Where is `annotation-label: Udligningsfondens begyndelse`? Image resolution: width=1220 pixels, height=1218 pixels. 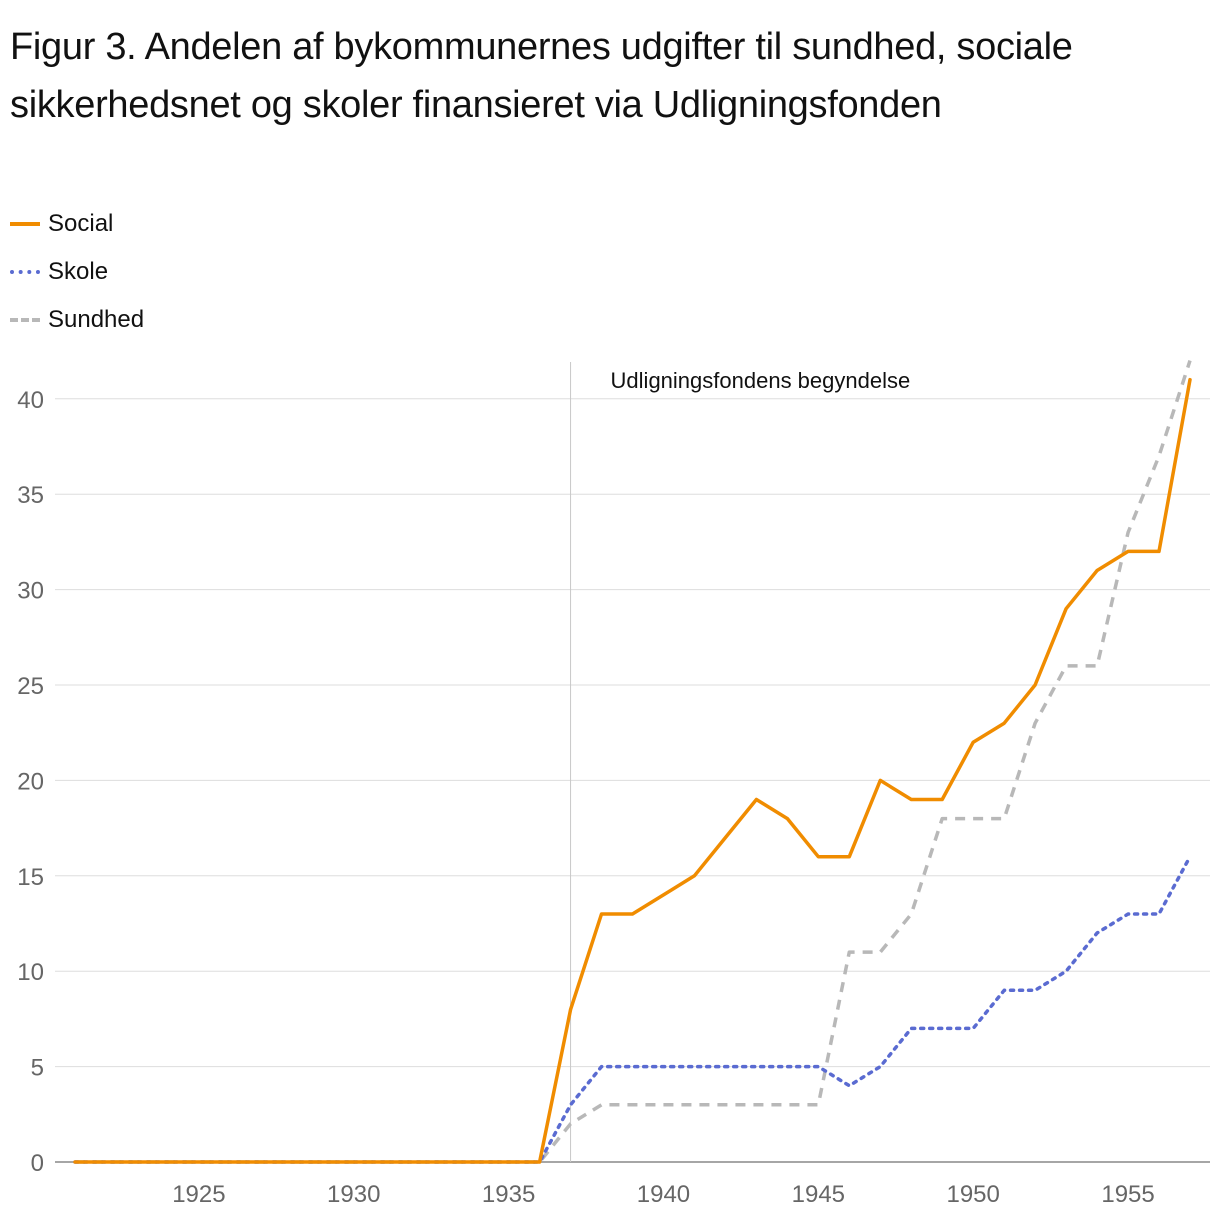
annotation-label: Udligningsfondens begyndelse is located at coordinates (761, 380).